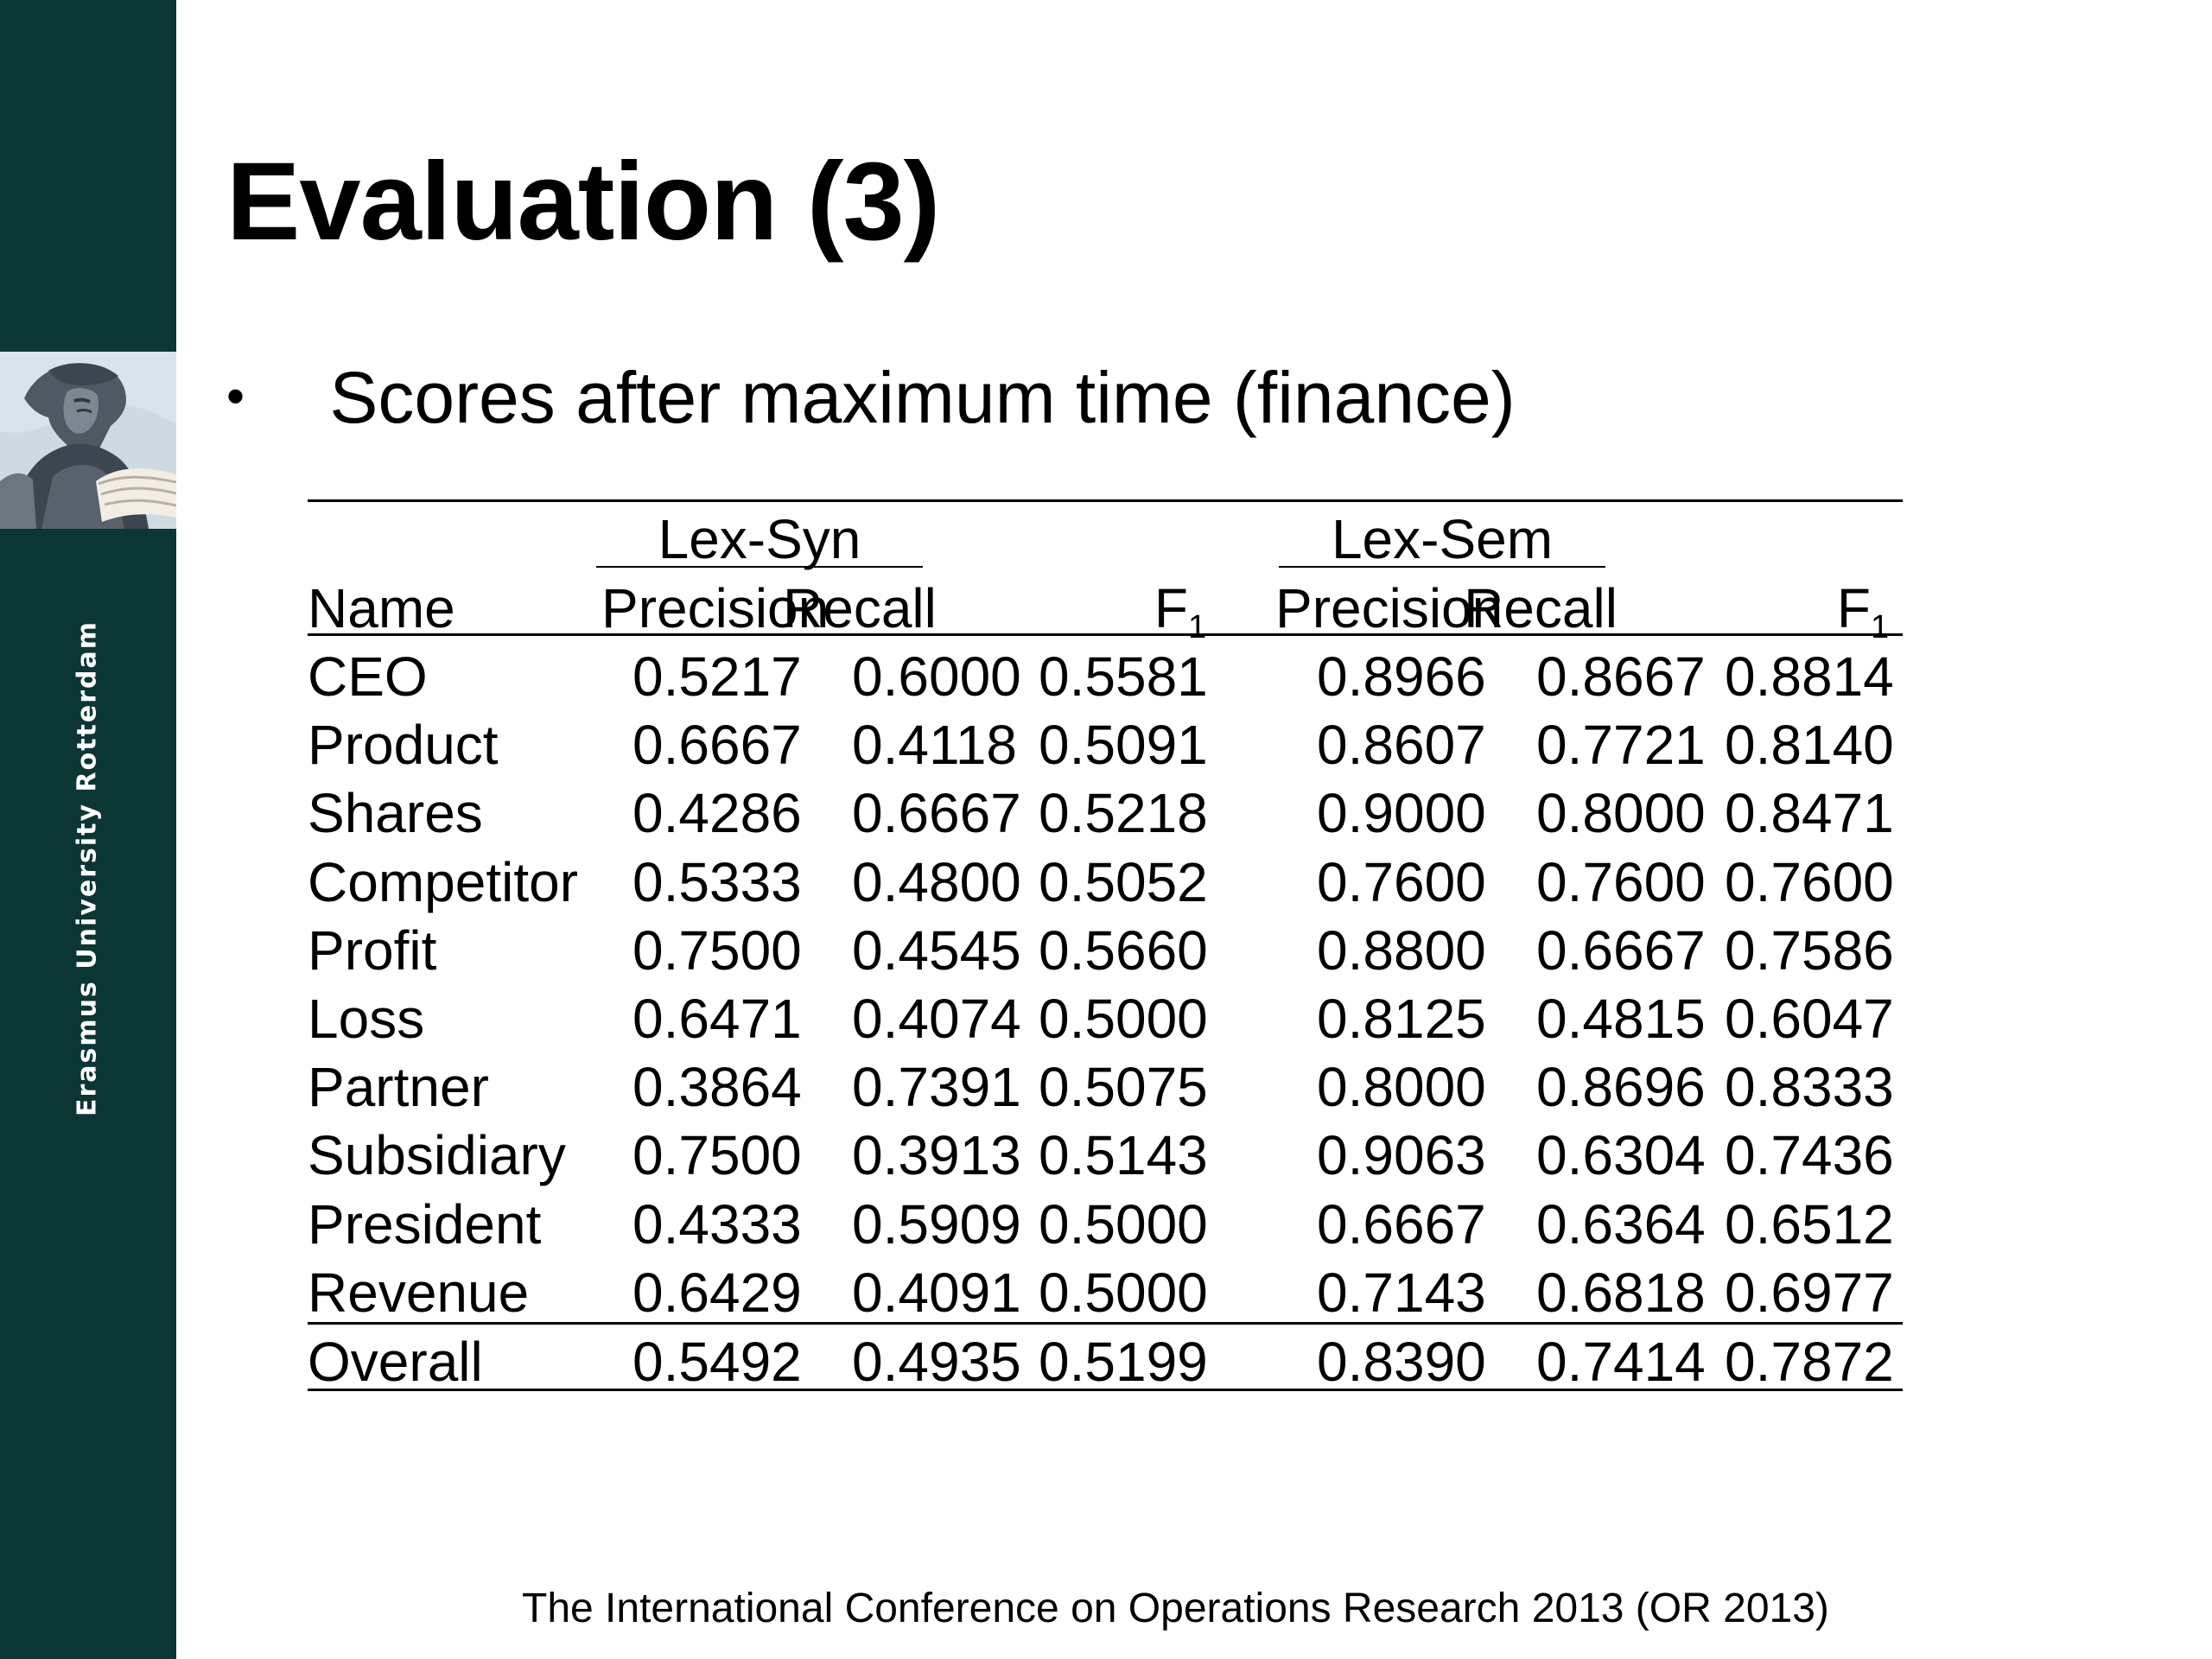  What do you see at coordinates (372, 950) in the screenshot?
I see `row-name: Profit` at bounding box center [372, 950].